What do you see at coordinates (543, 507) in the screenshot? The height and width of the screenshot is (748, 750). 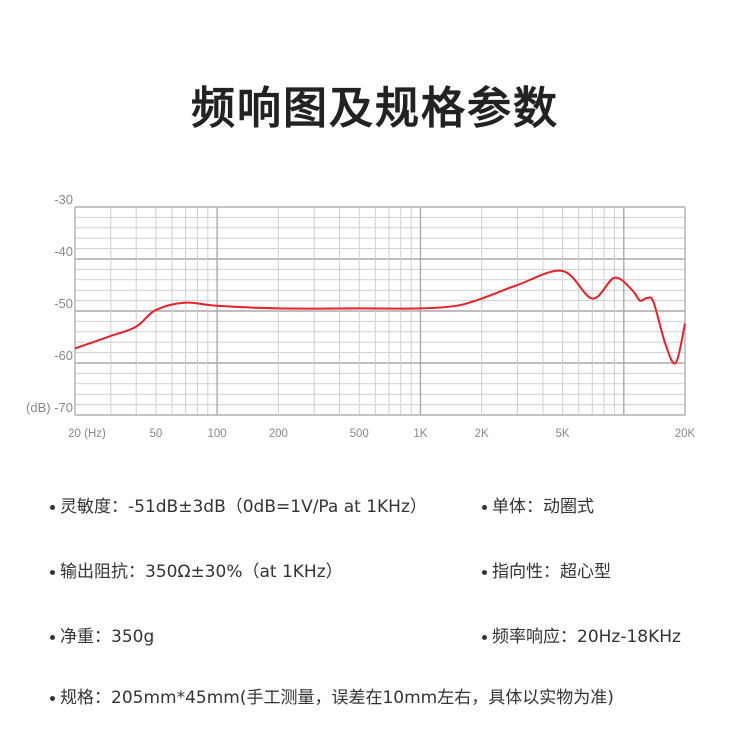 I see `spec-text: 单体：动圈式` at bounding box center [543, 507].